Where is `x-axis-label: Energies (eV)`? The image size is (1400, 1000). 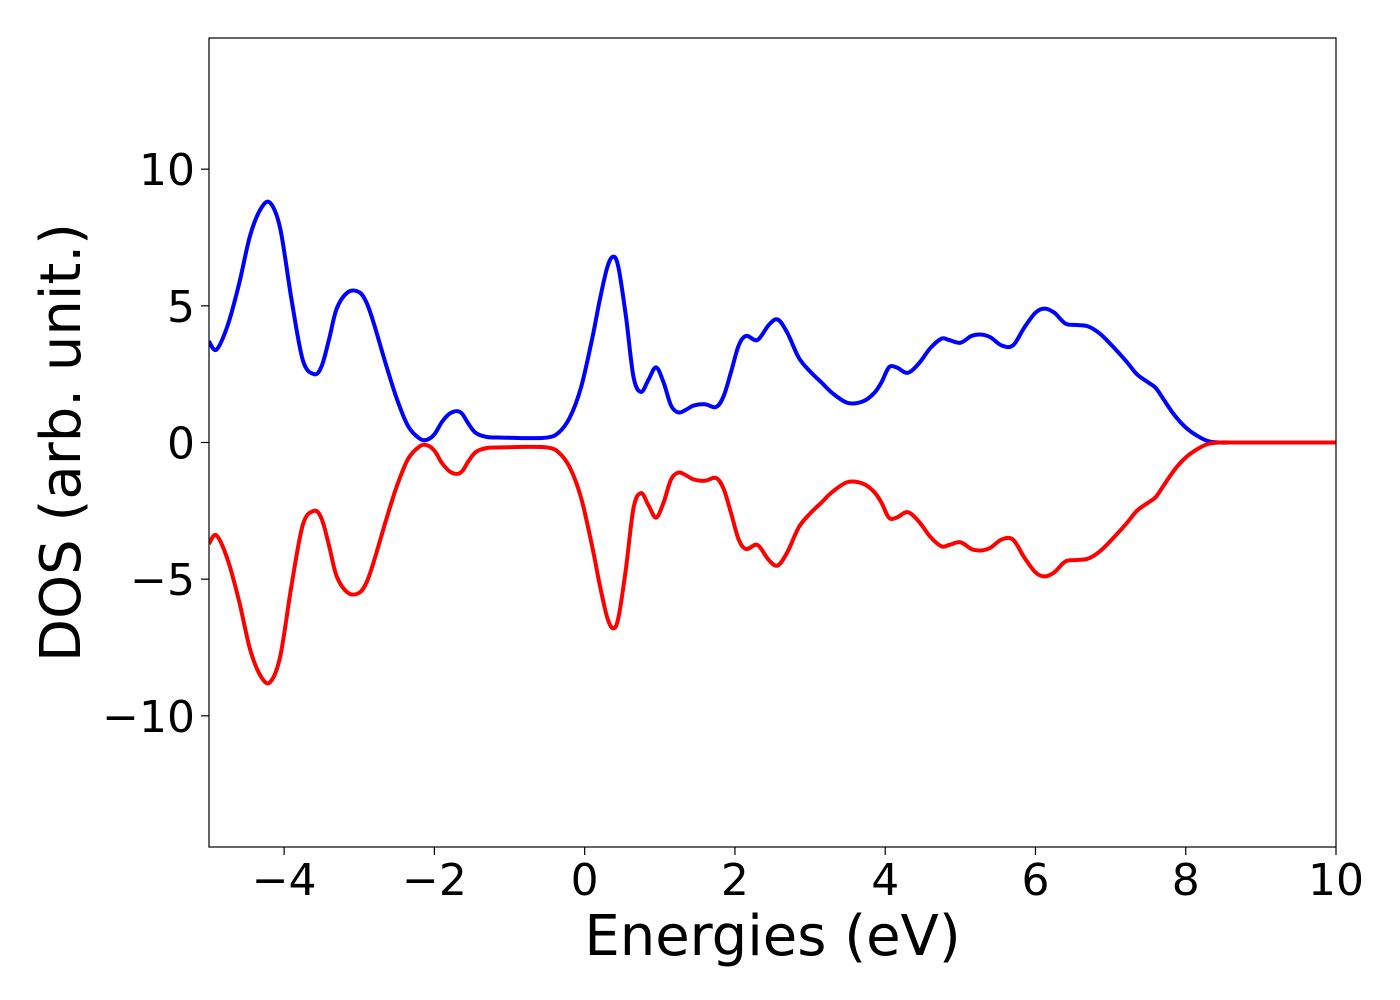 x-axis-label: Energies (eV) is located at coordinates (772, 936).